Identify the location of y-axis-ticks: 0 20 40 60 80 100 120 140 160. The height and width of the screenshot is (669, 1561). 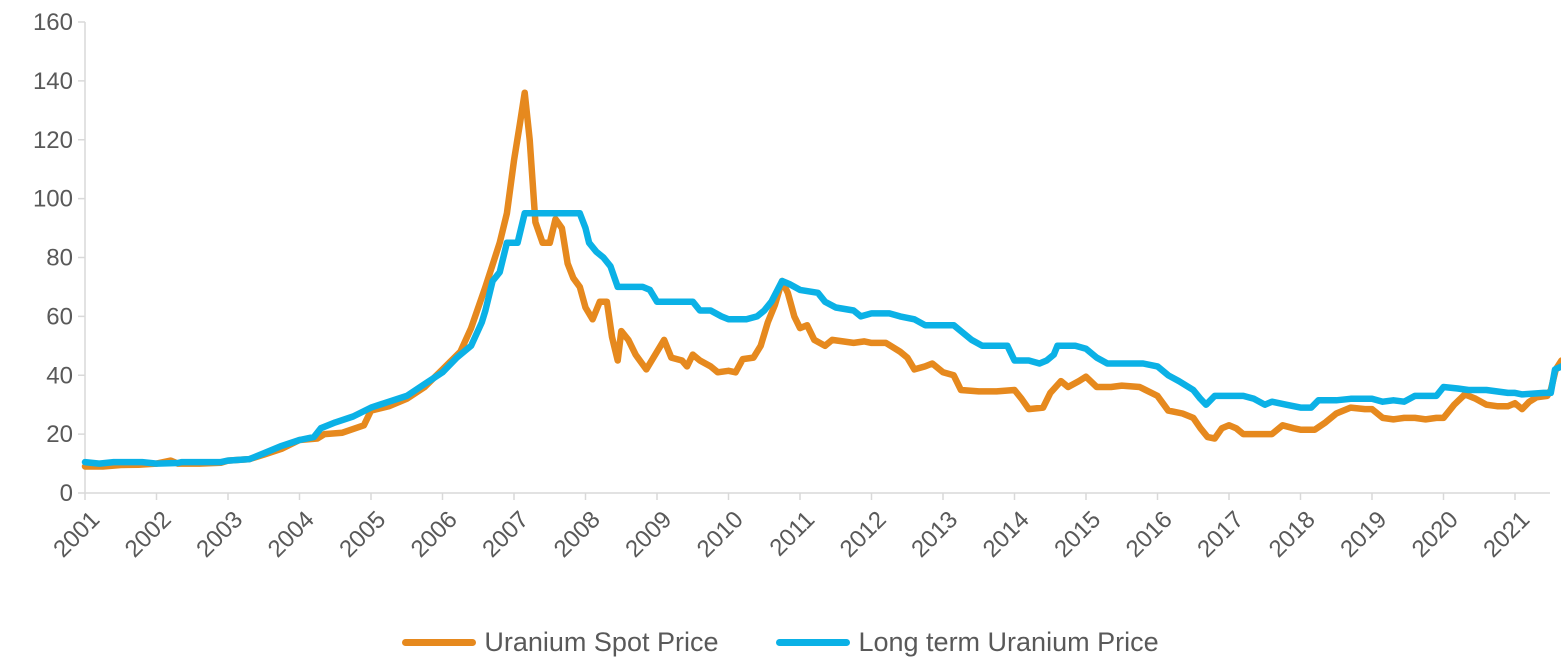
(59, 258).